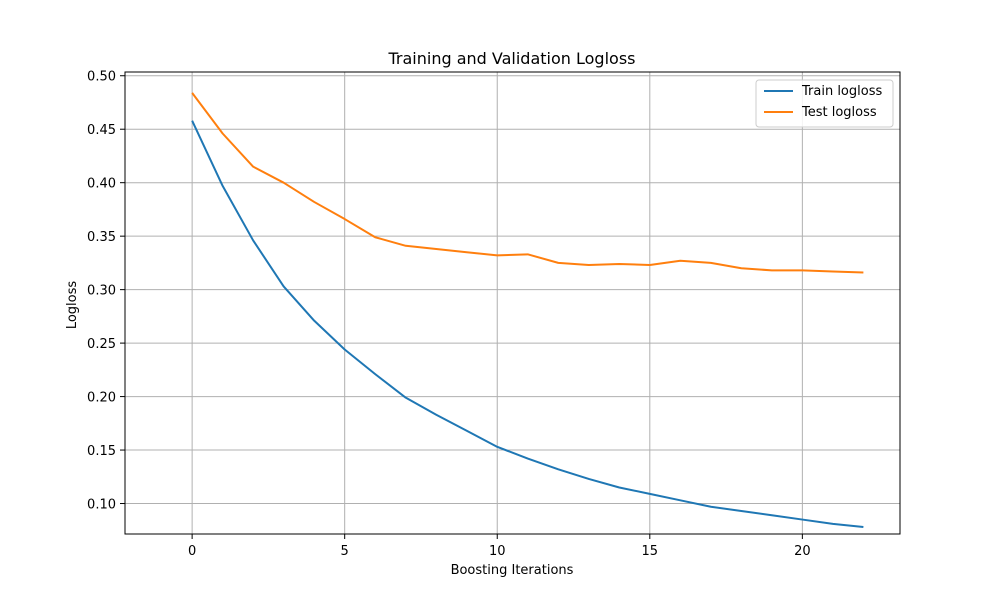  Describe the element at coordinates (101, 505) in the screenshot. I see `y-tick-label: 0.10` at that location.